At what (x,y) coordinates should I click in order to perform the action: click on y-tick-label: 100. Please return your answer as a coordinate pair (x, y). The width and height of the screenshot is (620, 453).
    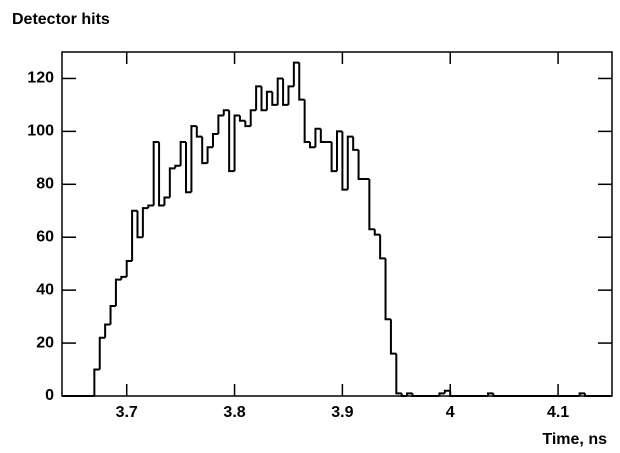
    Looking at the image, I should click on (40, 131).